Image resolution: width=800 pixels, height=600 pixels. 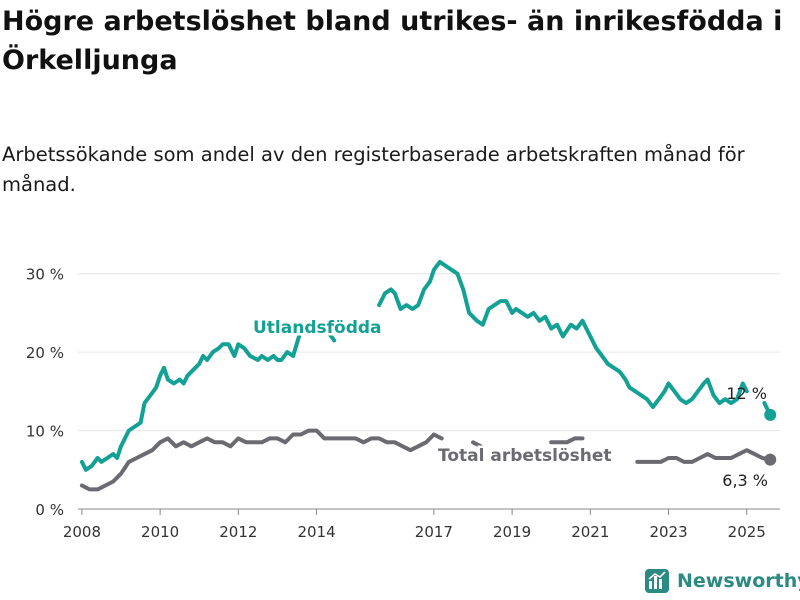 What do you see at coordinates (657, 581) in the screenshot?
I see `bar-chart-logo-icon` at bounding box center [657, 581].